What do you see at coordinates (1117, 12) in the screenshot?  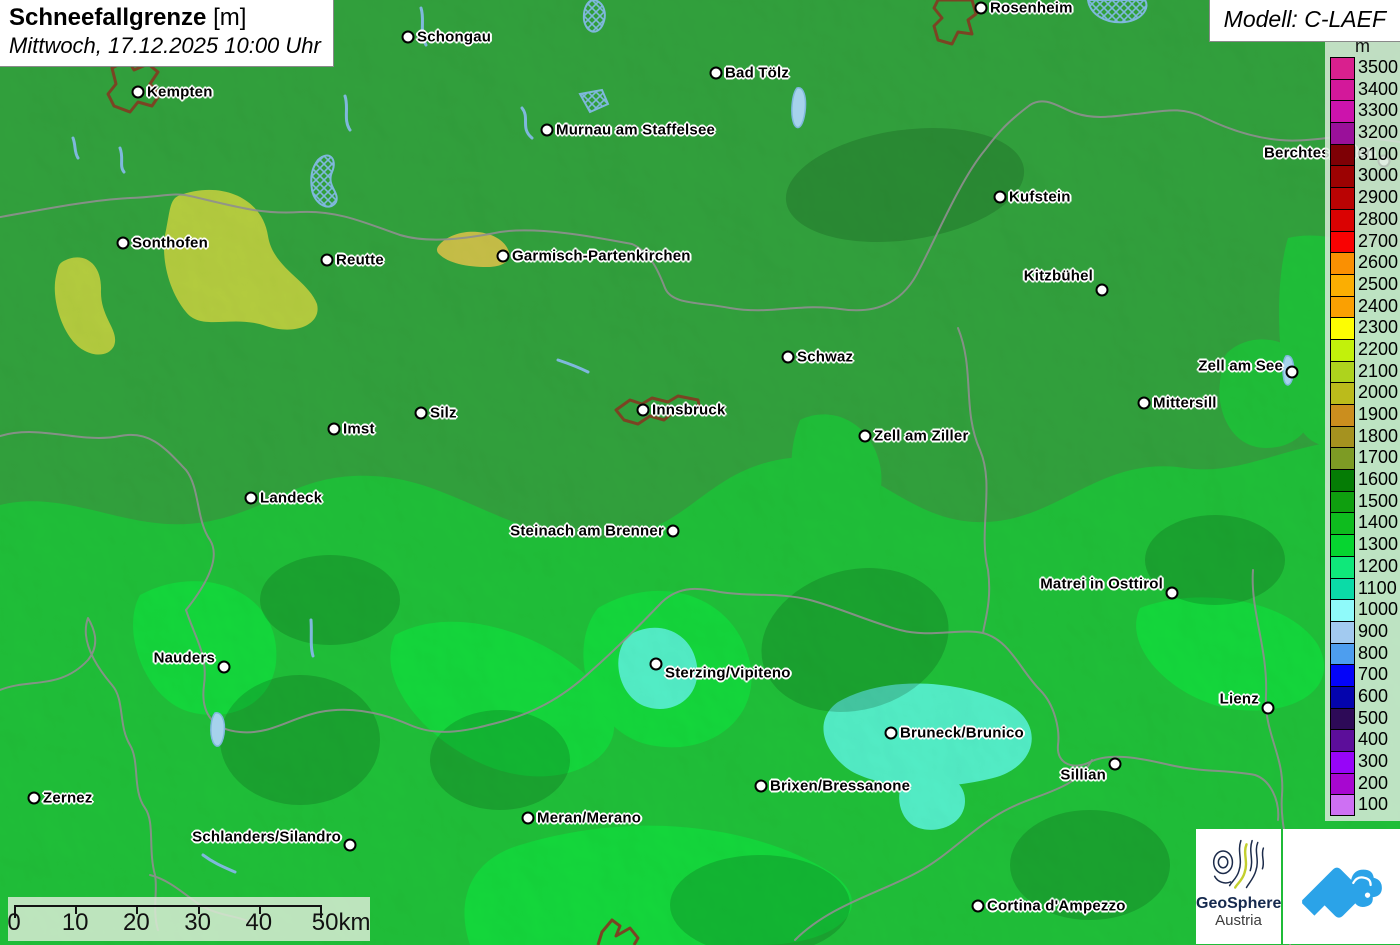 I see `lake-chiemsee` at bounding box center [1117, 12].